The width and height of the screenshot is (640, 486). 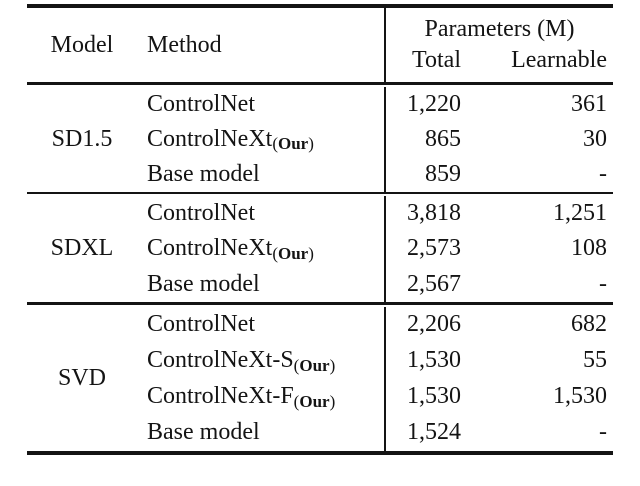 What do you see at coordinates (595, 138) in the screenshot?
I see `learnable-cell: 30` at bounding box center [595, 138].